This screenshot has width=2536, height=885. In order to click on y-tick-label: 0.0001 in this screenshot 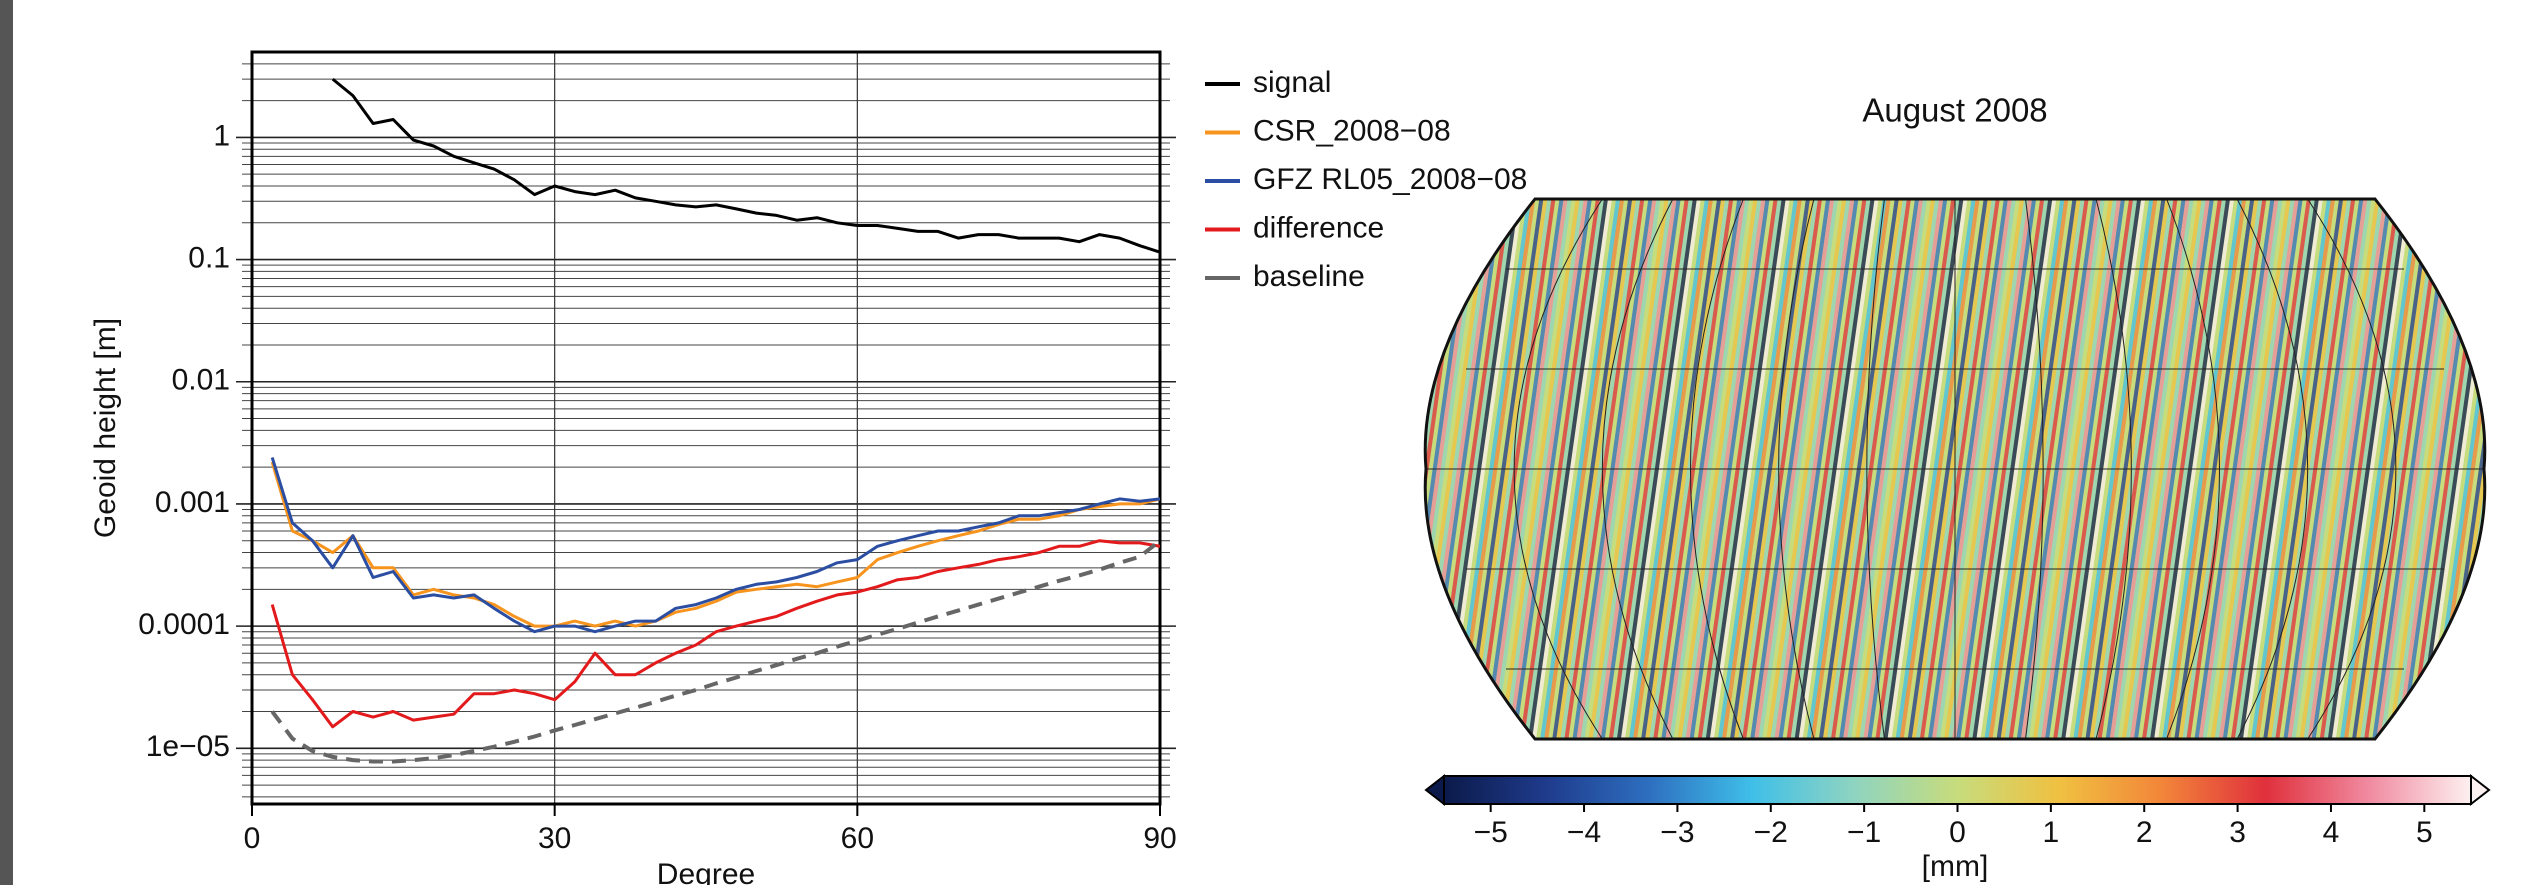, I will do `click(184, 624)`.